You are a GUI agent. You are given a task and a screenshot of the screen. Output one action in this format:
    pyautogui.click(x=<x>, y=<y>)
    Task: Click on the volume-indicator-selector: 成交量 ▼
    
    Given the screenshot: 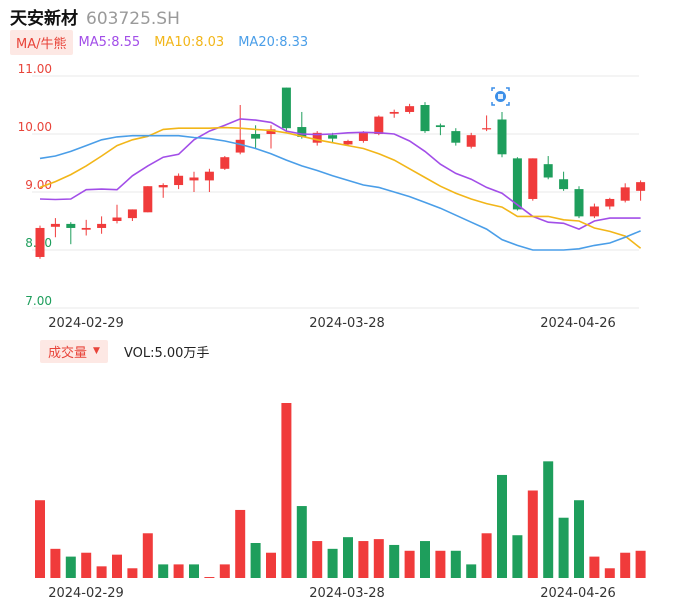 What is the action you would take?
    pyautogui.click(x=74, y=351)
    